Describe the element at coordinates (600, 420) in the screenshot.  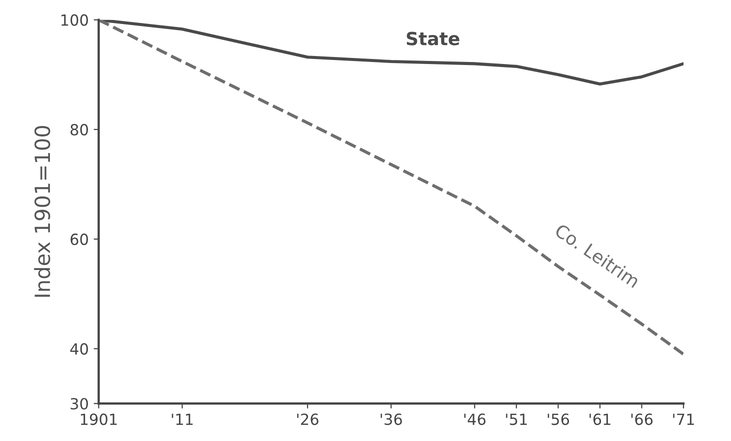
I see `x-tick-label: '61` at that location.